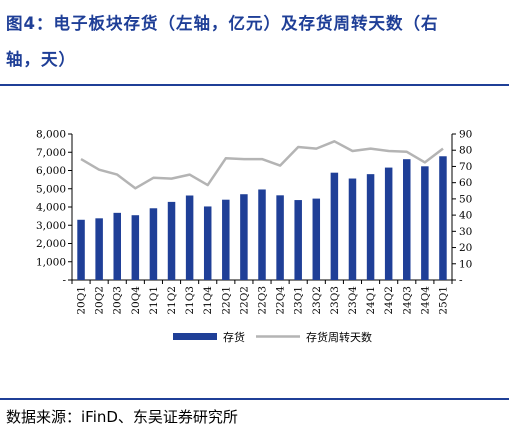  I want to click on bar-inventory-20Q2, so click(99, 249).